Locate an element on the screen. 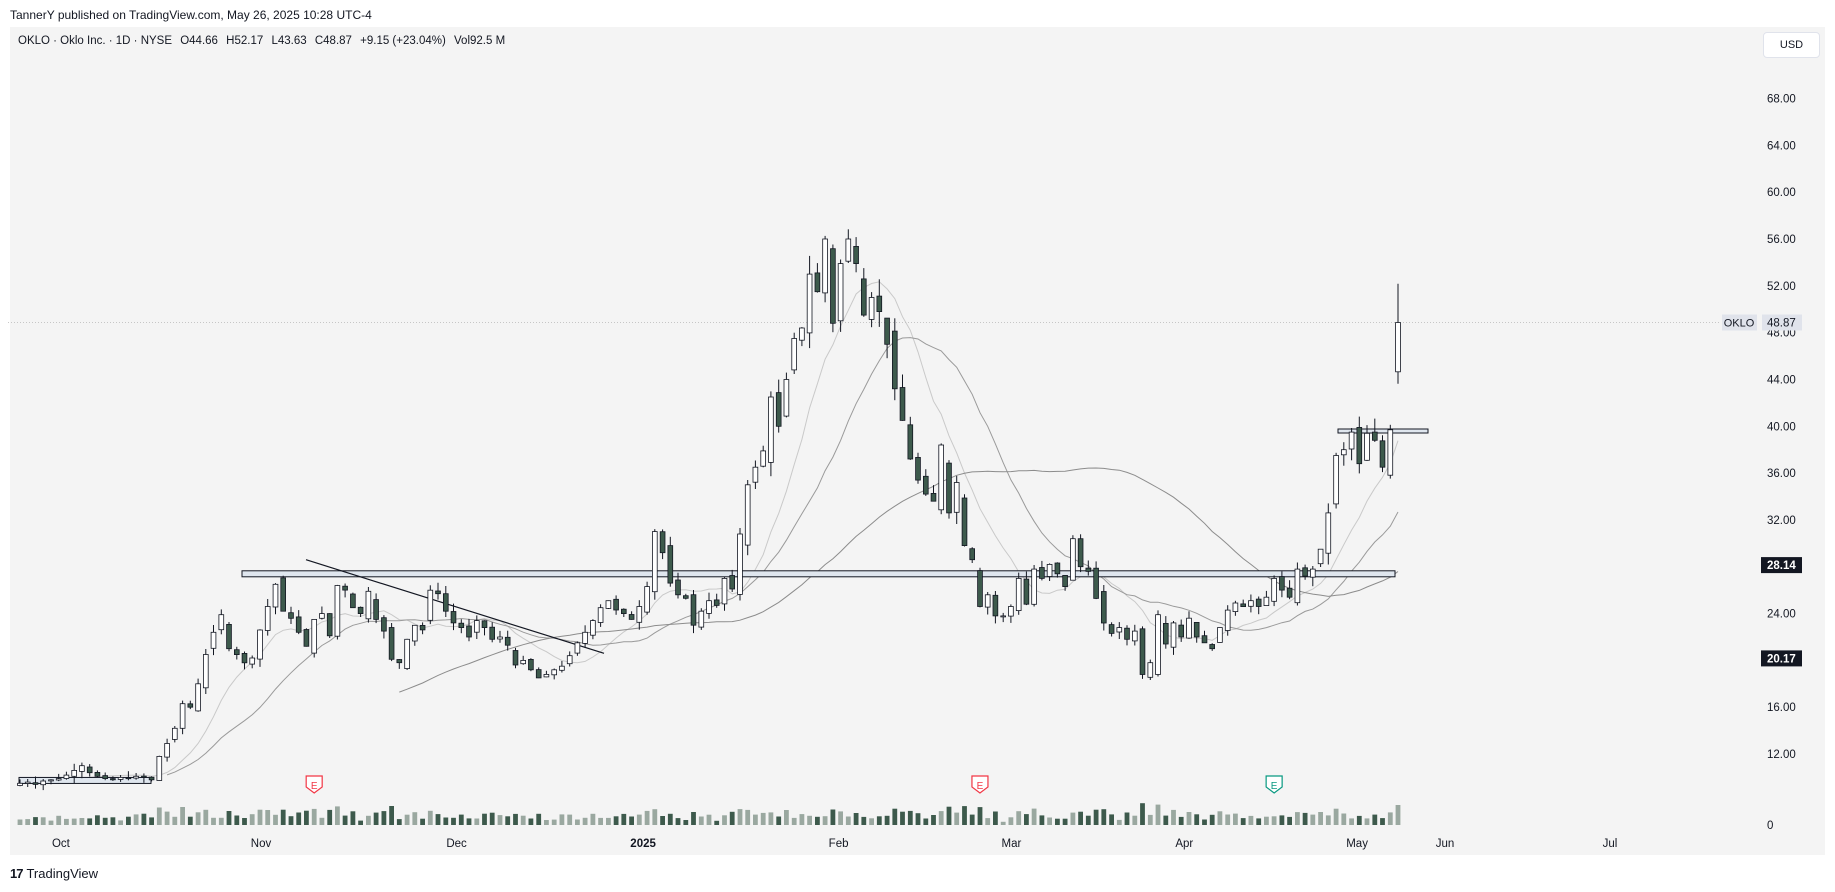 The image size is (1835, 892). tradingview-logo-icon: 17 is located at coordinates (17, 873).